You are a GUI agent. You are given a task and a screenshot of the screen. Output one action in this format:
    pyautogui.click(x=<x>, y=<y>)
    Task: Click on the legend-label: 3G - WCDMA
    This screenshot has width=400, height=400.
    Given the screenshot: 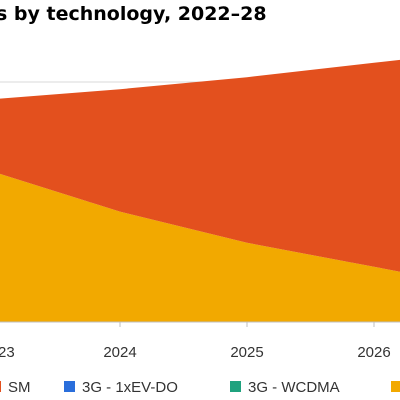 What is the action you would take?
    pyautogui.click(x=294, y=387)
    